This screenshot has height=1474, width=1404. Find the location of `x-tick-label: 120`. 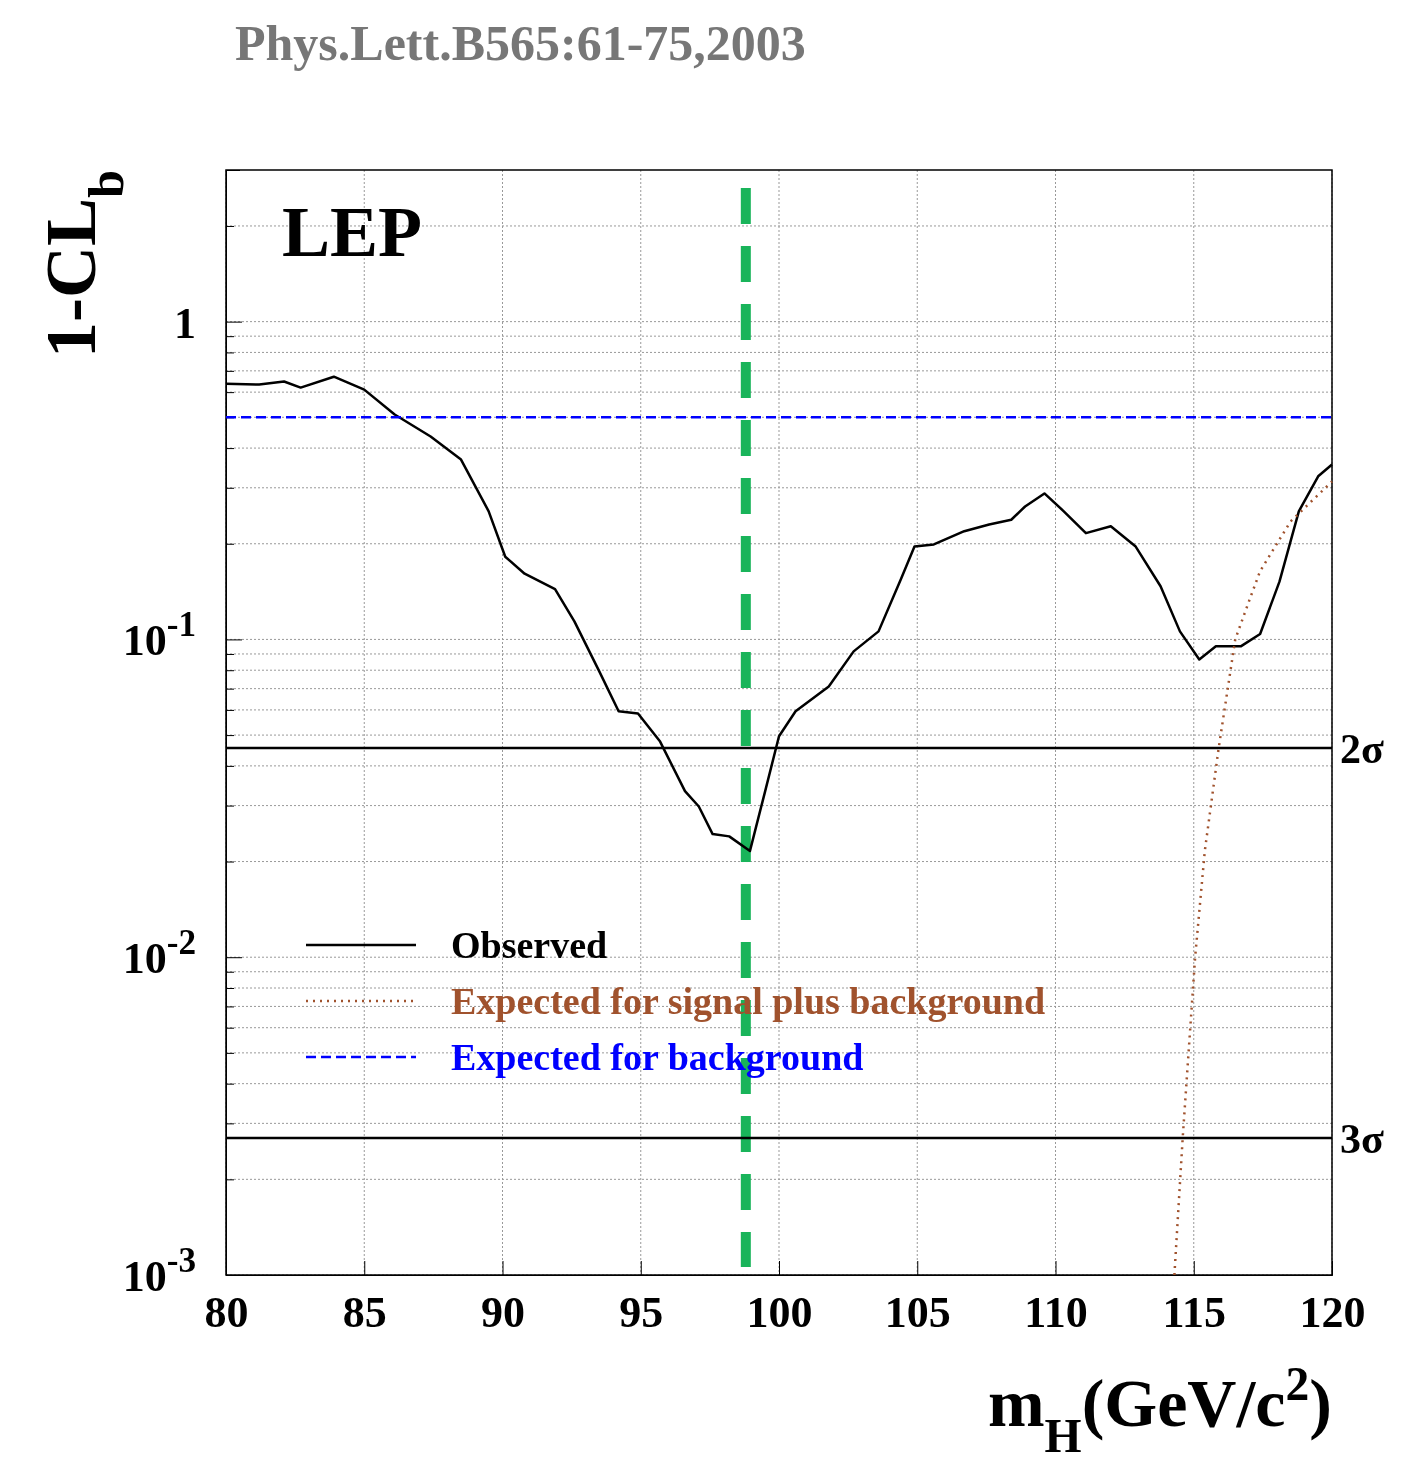

x-tick-label: 120 is located at coordinates (1332, 1312).